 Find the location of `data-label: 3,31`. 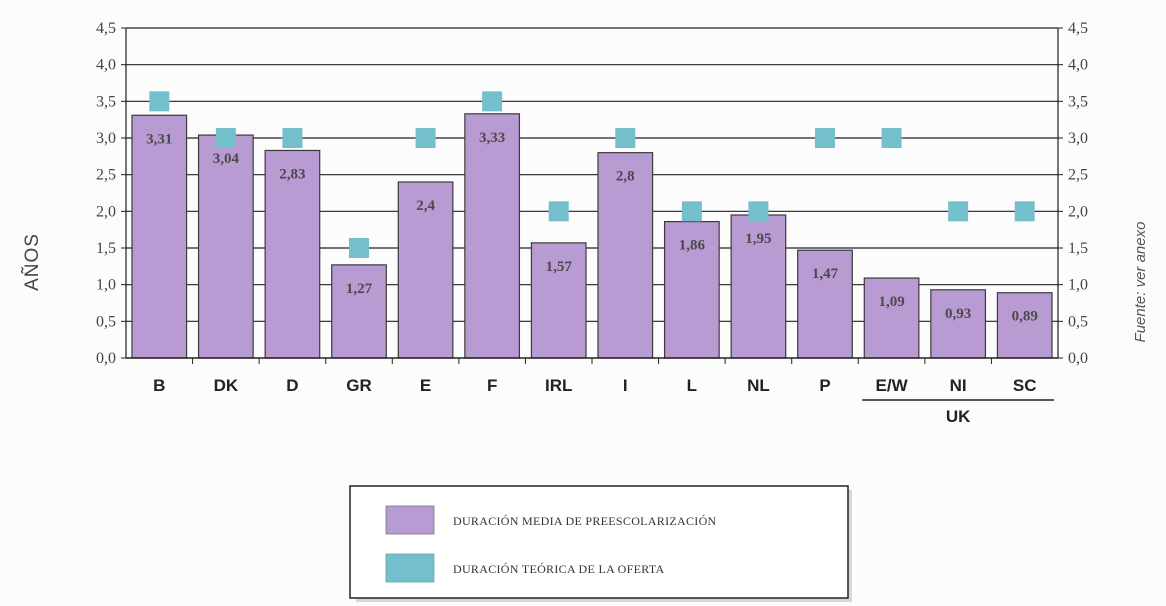

data-label: 3,31 is located at coordinates (159, 139).